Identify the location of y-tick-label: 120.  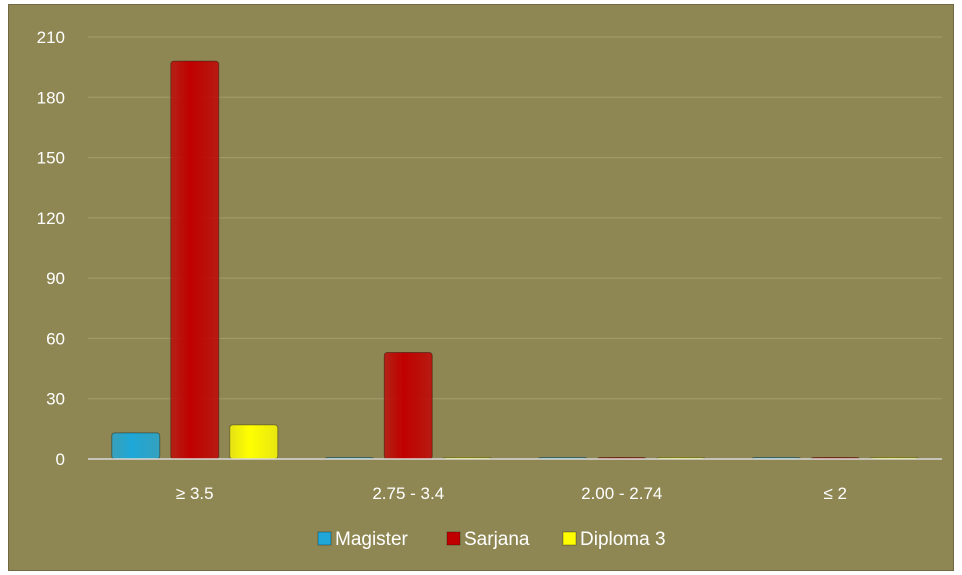
(51, 218).